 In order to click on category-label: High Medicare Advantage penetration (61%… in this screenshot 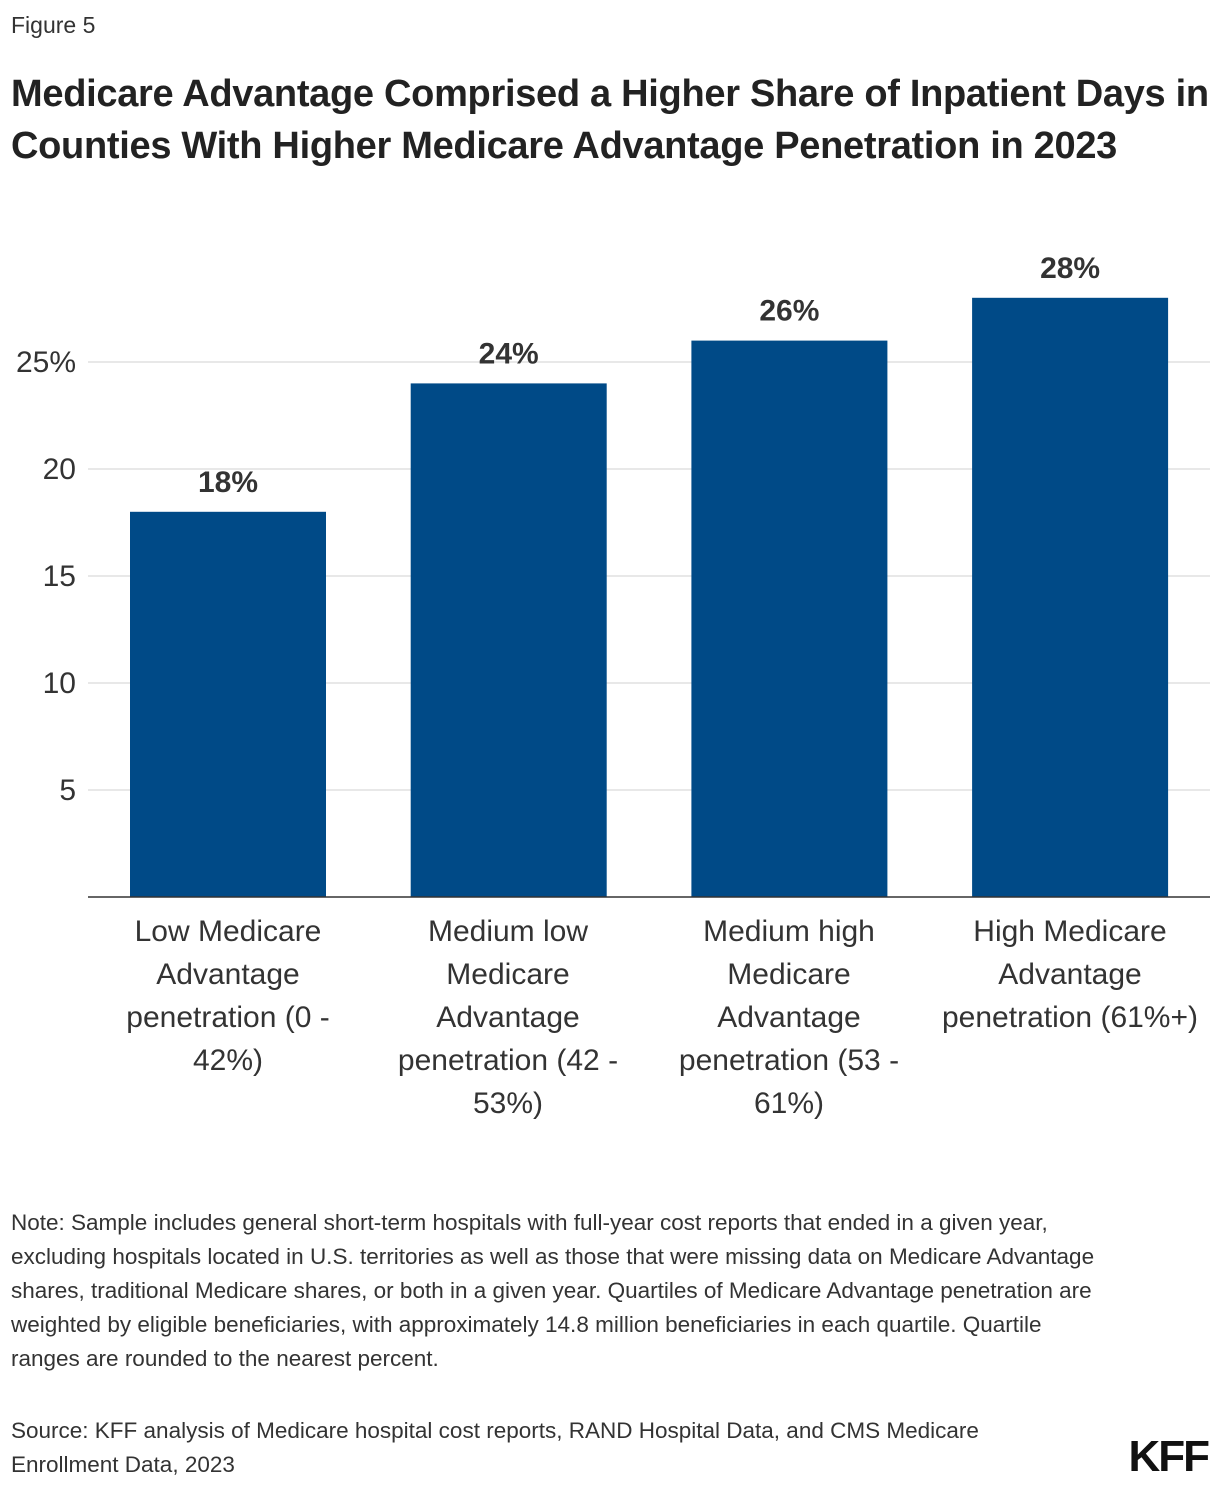, I will do `click(1070, 974)`.